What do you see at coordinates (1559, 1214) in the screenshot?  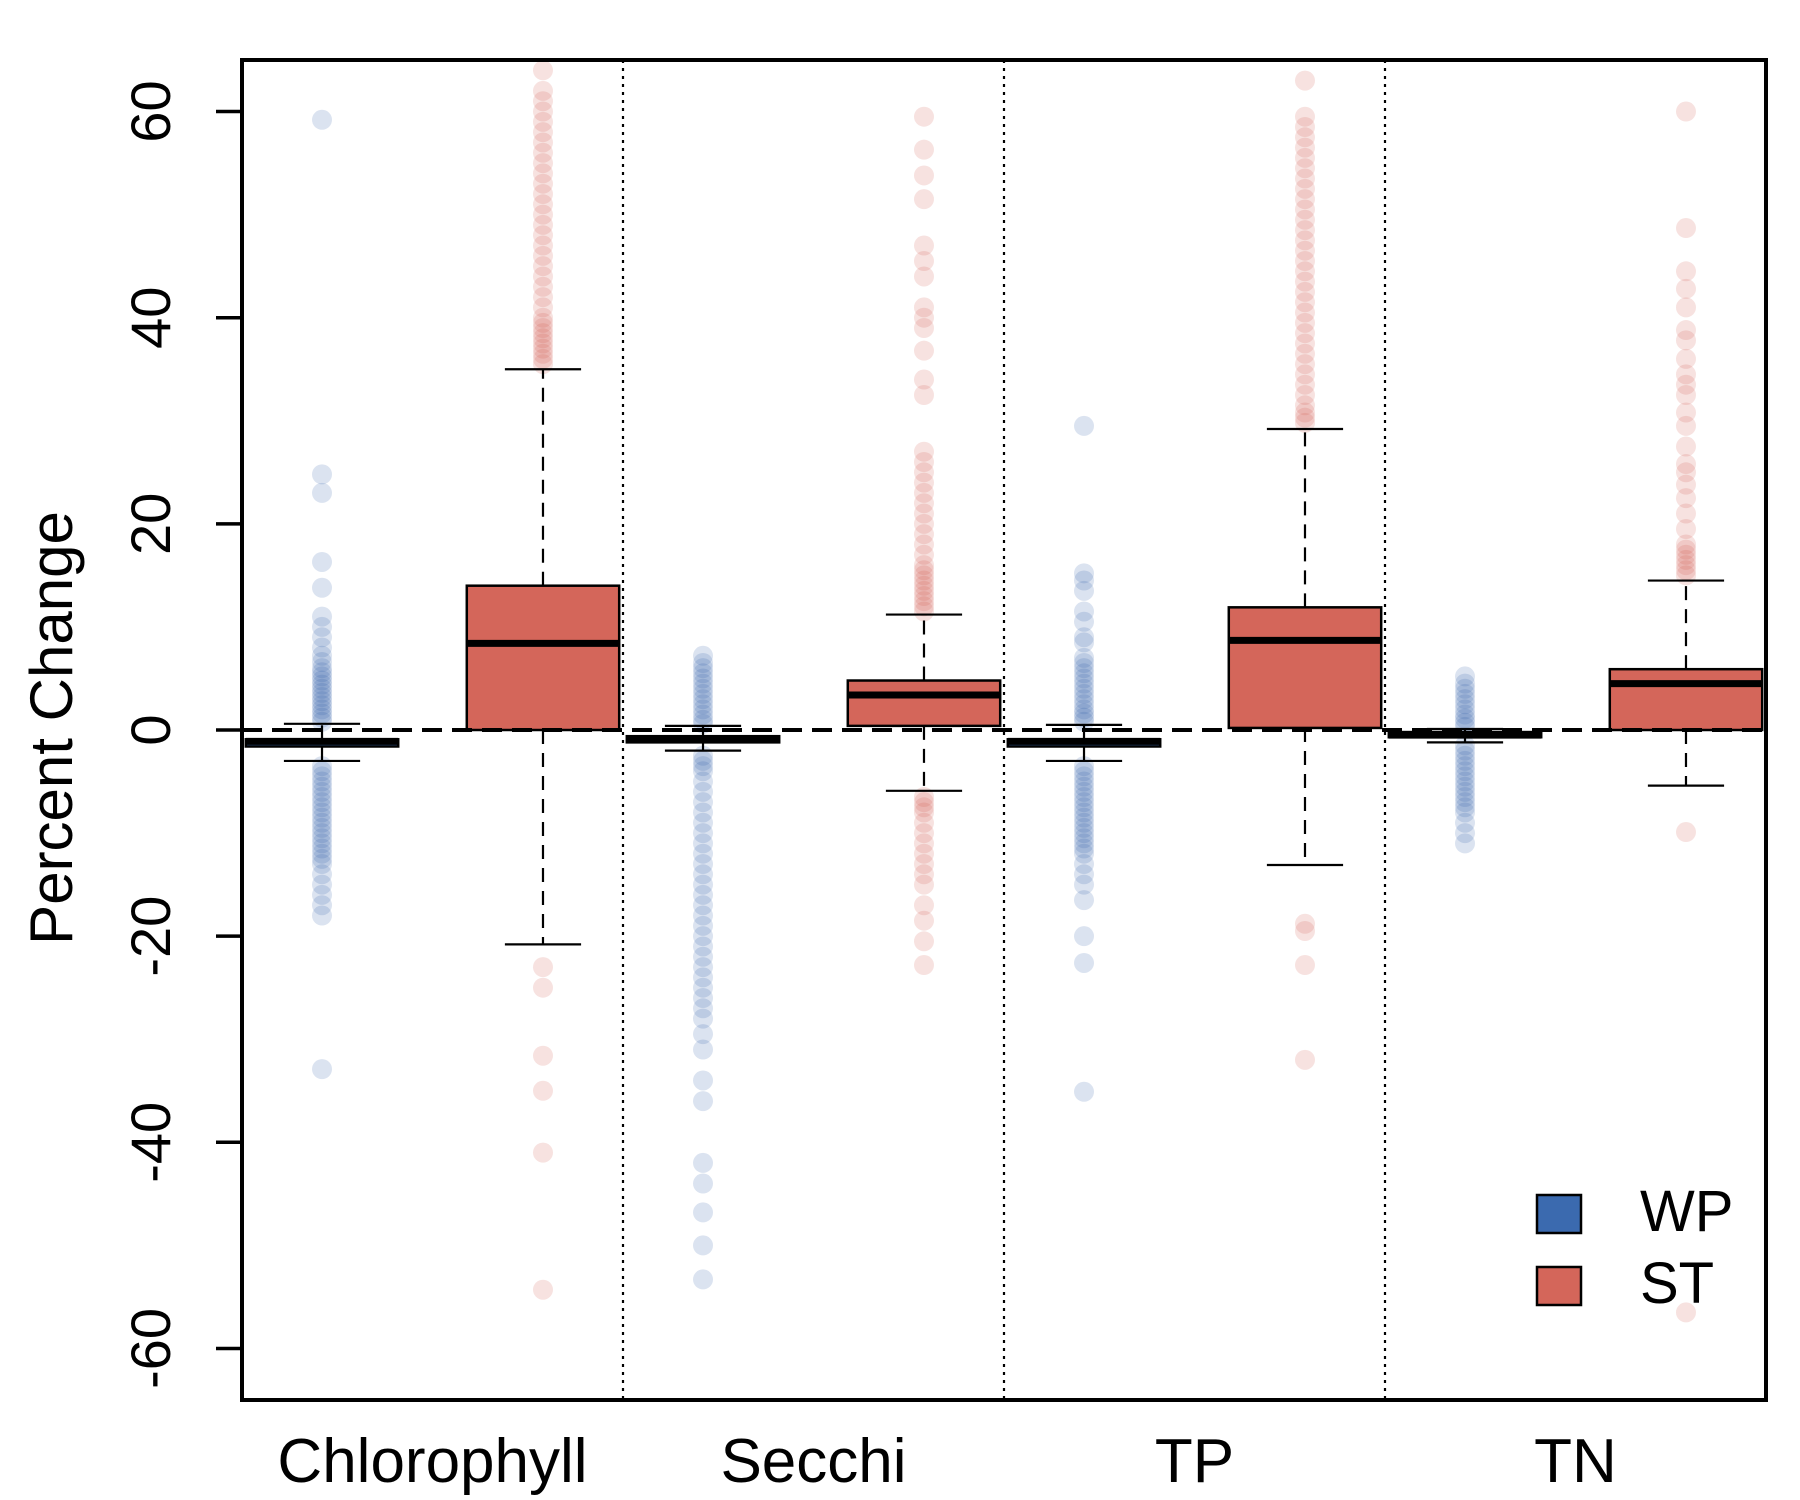 I see `legend-swatch-wp` at bounding box center [1559, 1214].